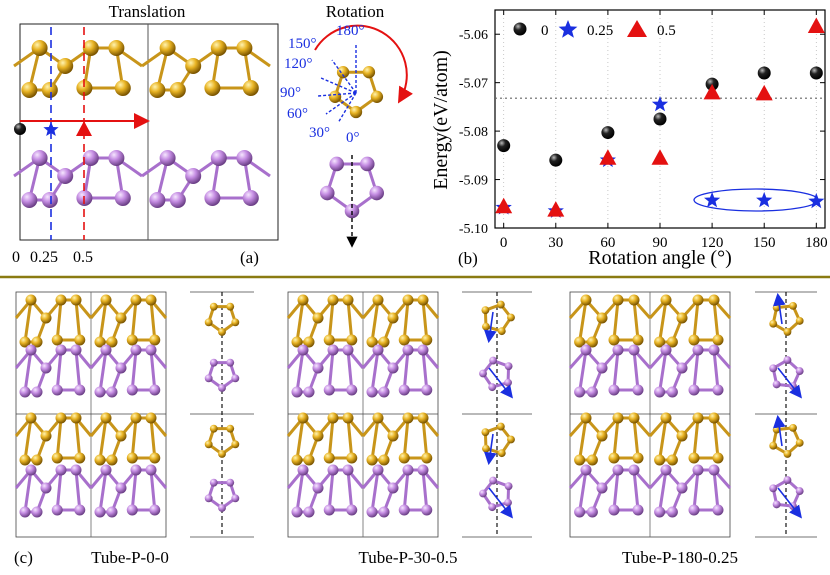 This screenshot has width=830, height=575. What do you see at coordinates (490, 327) in the screenshot?
I see `orientation-arrow` at bounding box center [490, 327].